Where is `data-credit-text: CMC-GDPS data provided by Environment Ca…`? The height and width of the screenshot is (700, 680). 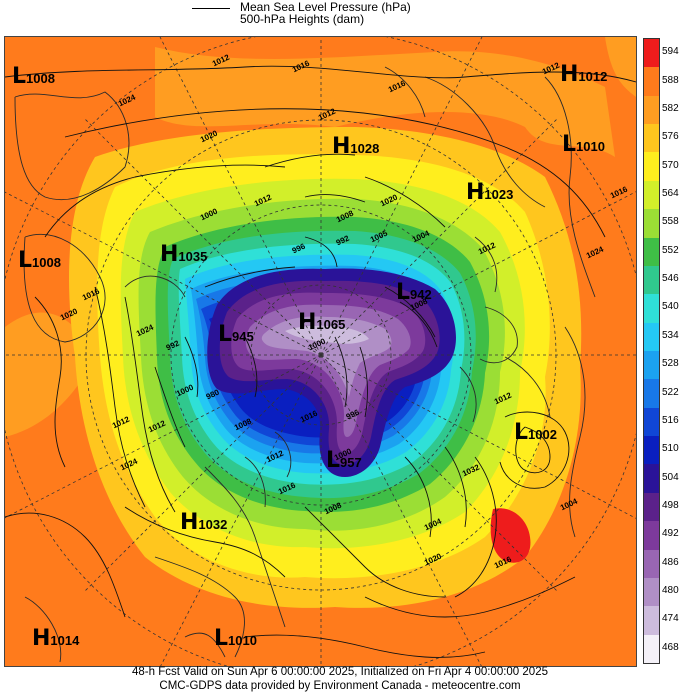
data-credit-text: CMC-GDPS data provided by Environment Ca… is located at coordinates (340, 686).